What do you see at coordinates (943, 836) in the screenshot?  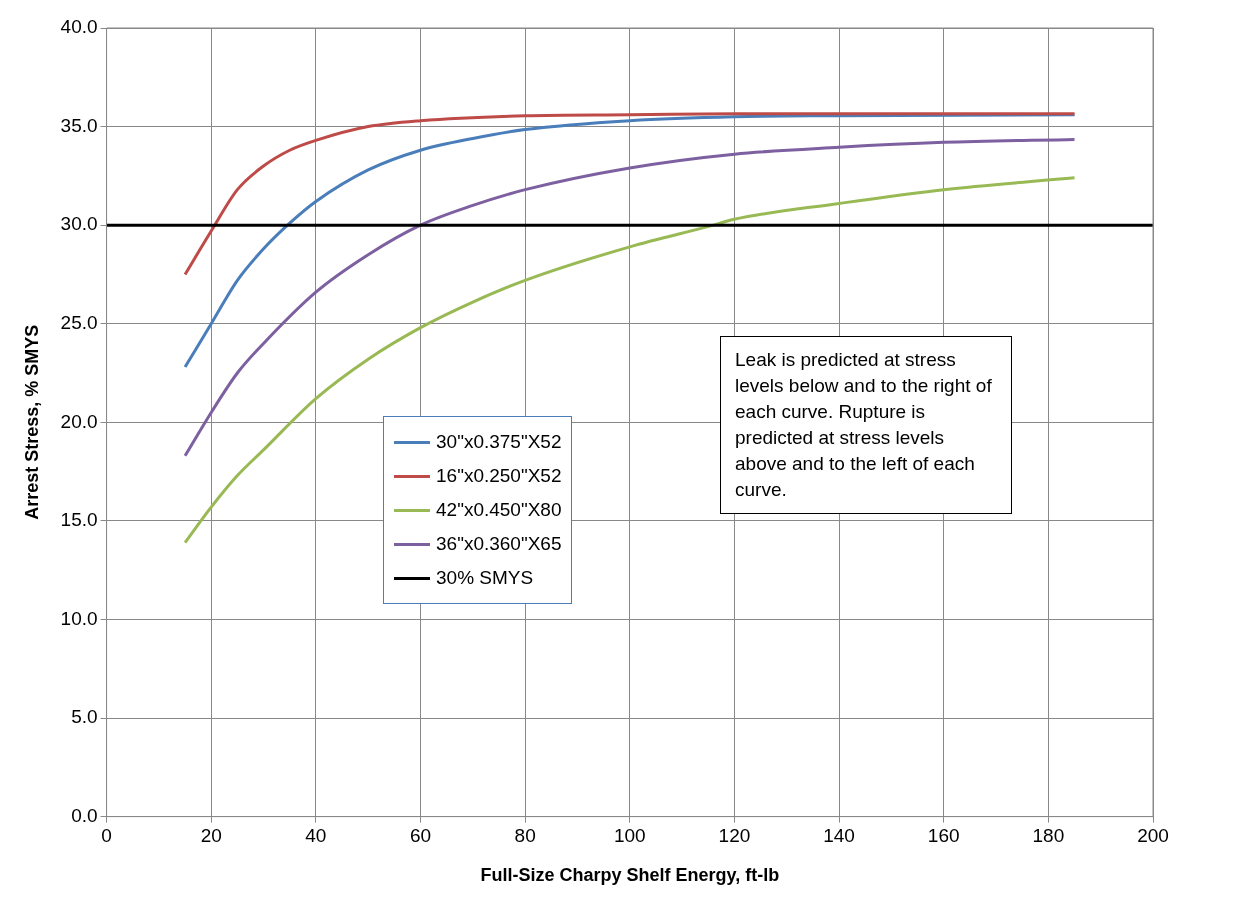 I see `x-tick-label: 160` at bounding box center [943, 836].